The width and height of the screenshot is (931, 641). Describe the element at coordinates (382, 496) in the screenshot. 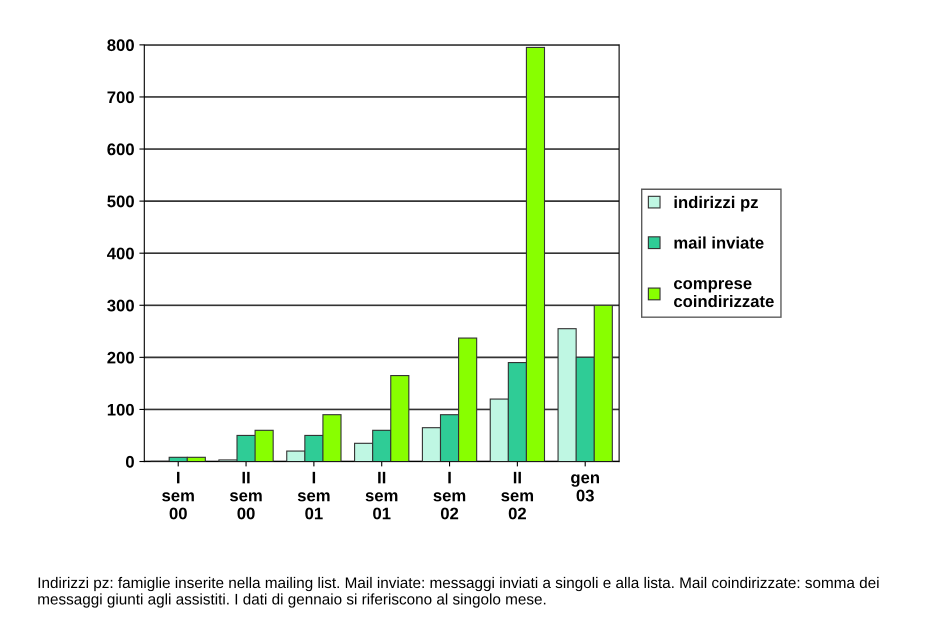

I see `x-tick-label: II sem 01` at that location.